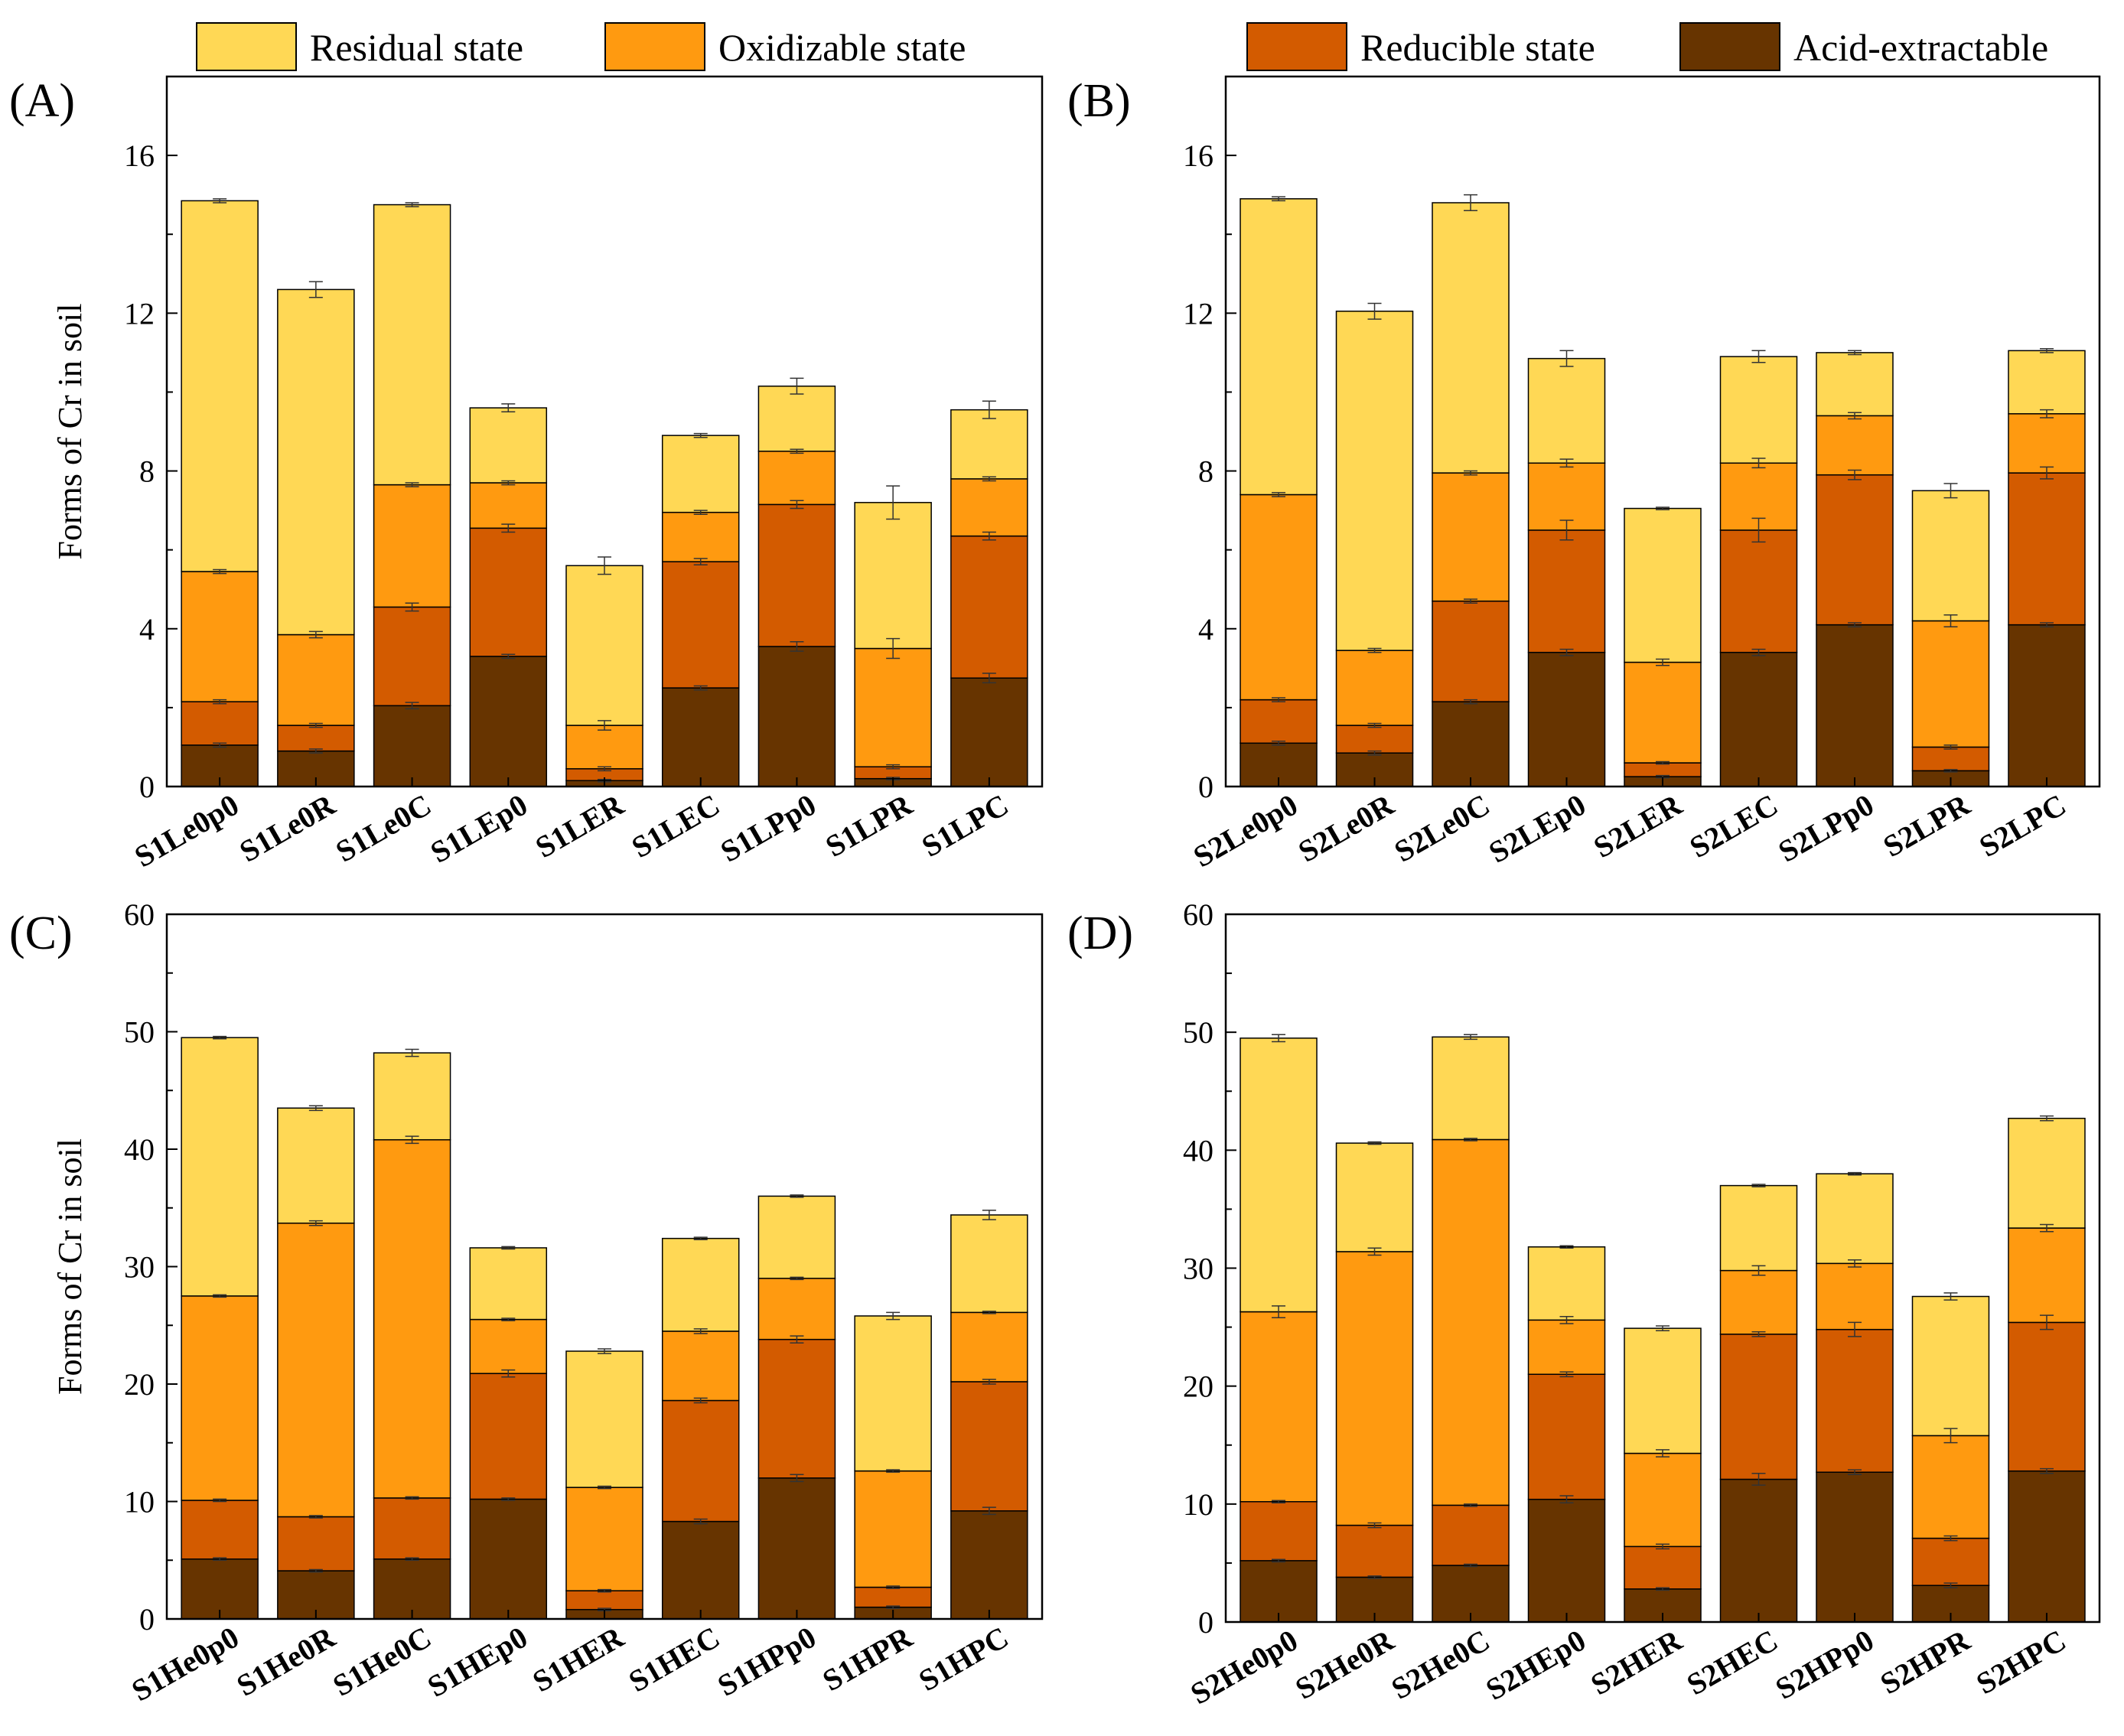  I want to click on x-tick-label: S2LPp0, so click(1827, 828).